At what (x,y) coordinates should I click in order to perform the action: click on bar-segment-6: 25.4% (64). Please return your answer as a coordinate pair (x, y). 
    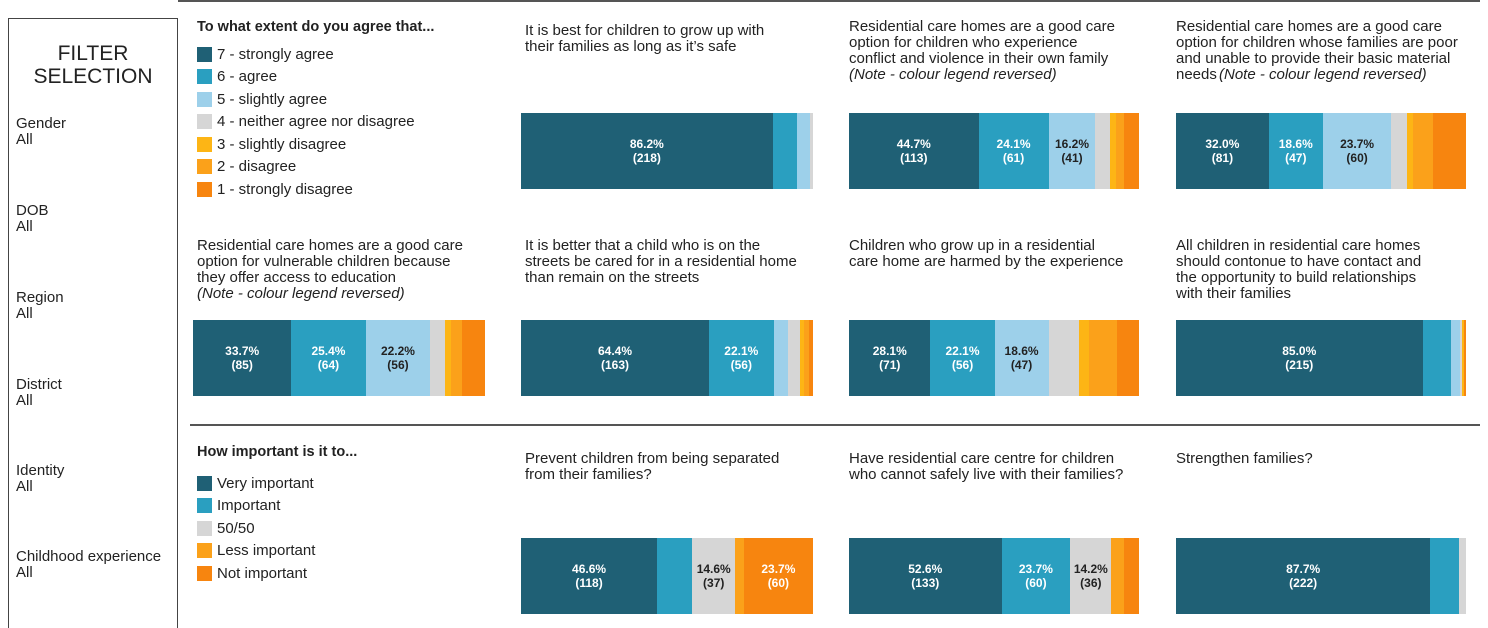
    Looking at the image, I should click on (328, 358).